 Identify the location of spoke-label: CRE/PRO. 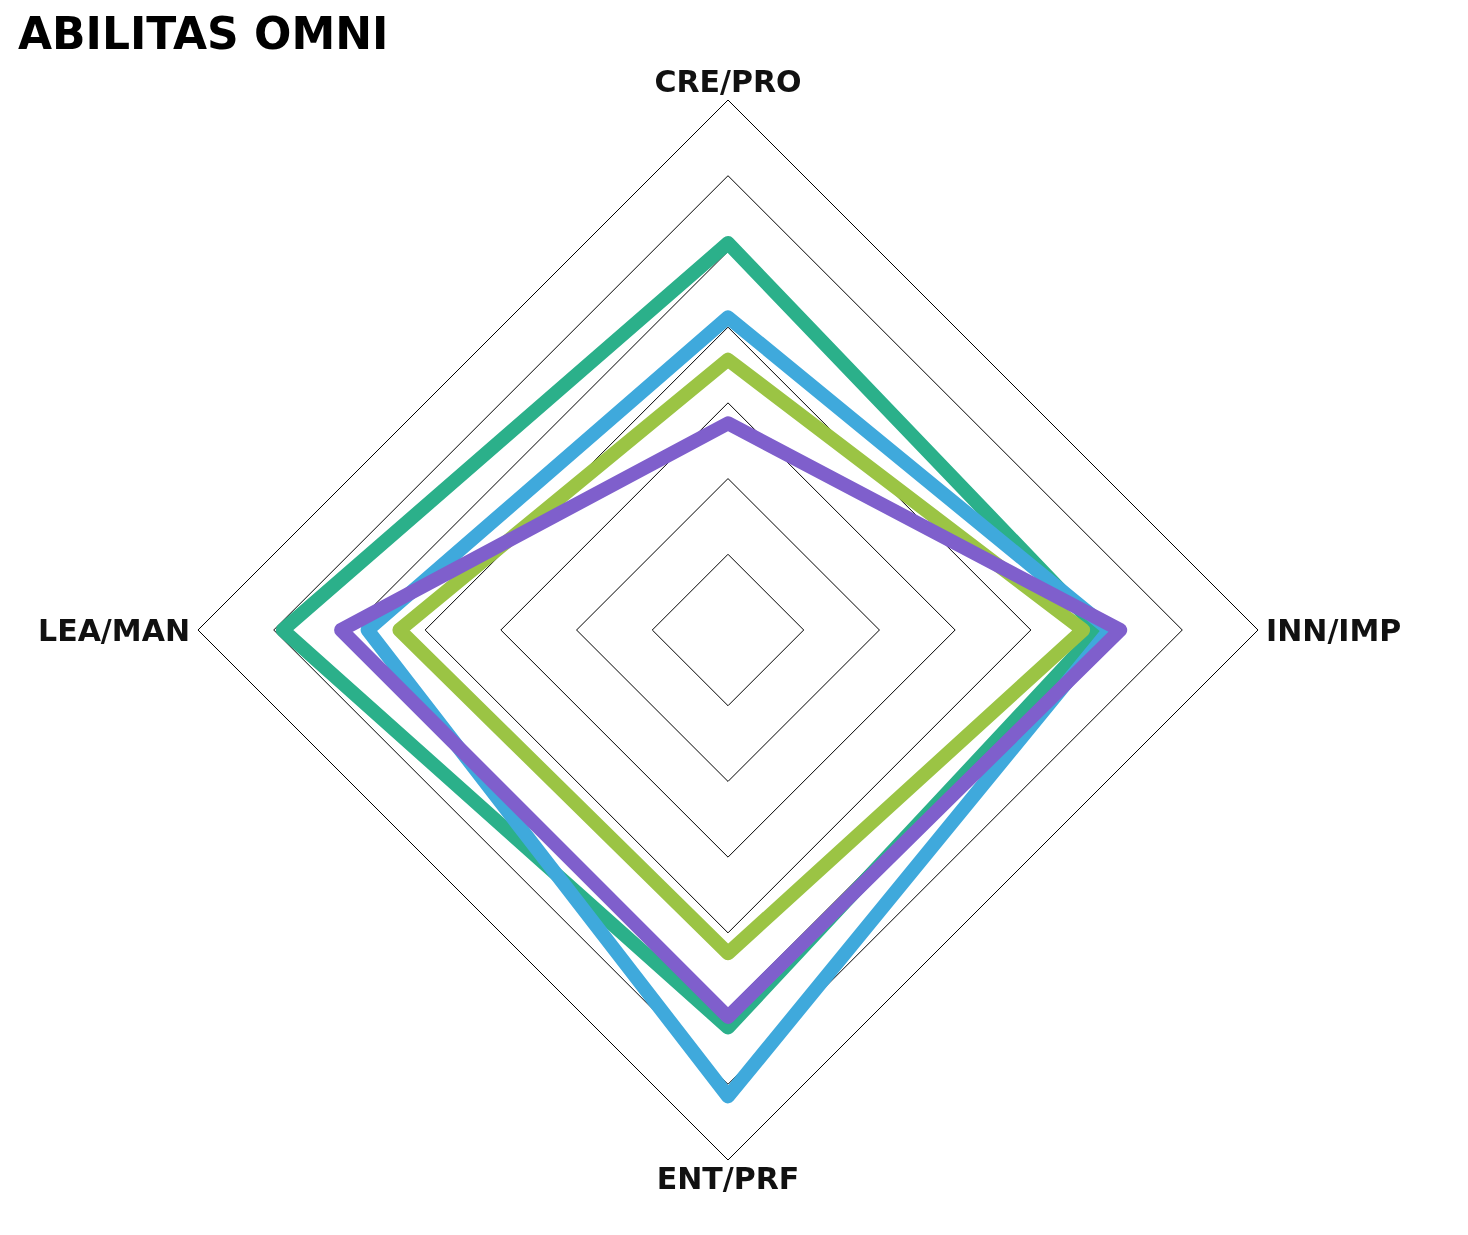
(728, 81).